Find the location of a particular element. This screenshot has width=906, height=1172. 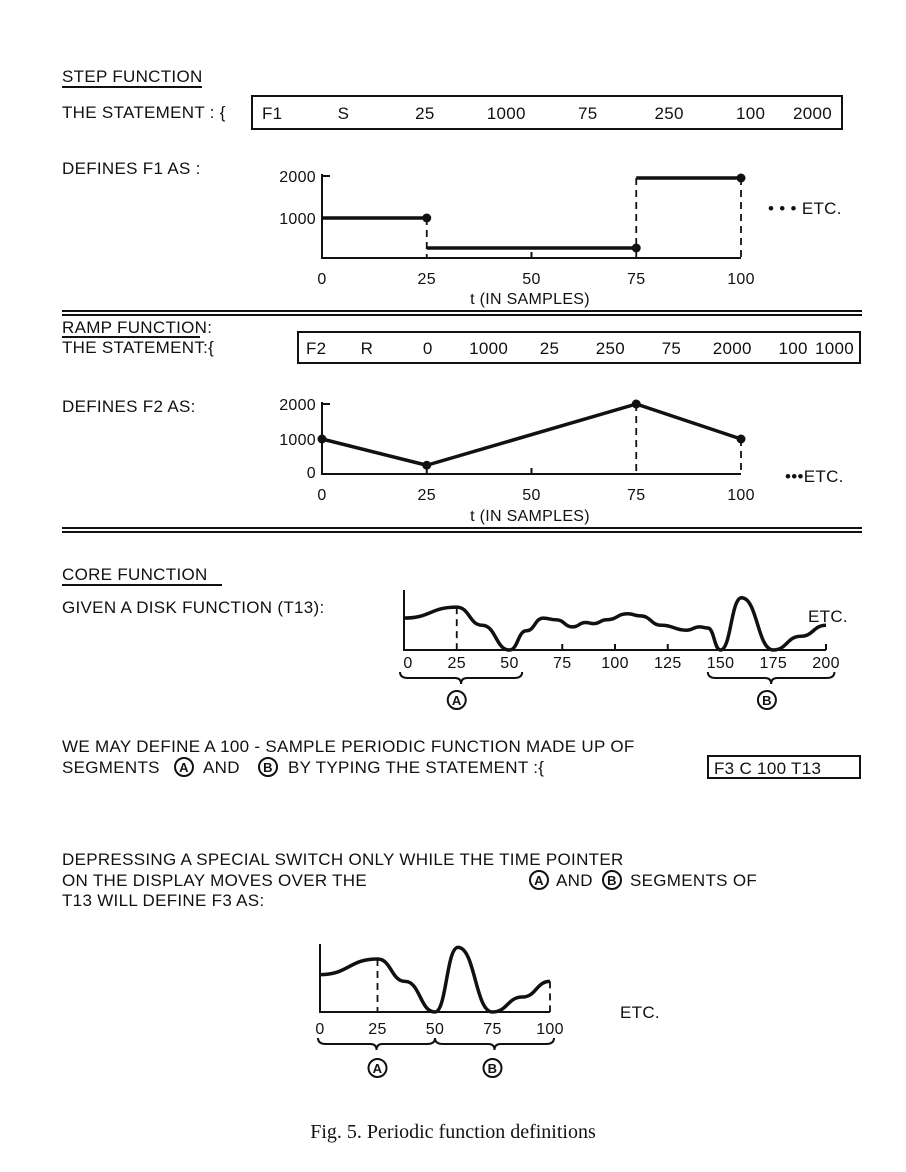

statement-token: S is located at coordinates (344, 113).